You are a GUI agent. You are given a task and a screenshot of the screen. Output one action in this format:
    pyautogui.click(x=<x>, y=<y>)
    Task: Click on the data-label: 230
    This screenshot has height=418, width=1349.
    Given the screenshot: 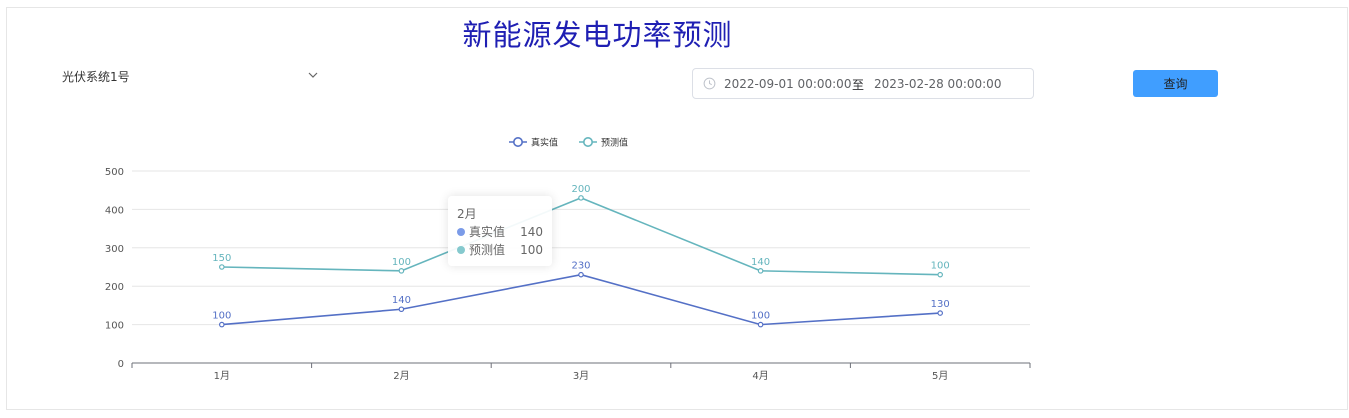 What is the action you would take?
    pyautogui.click(x=580, y=266)
    